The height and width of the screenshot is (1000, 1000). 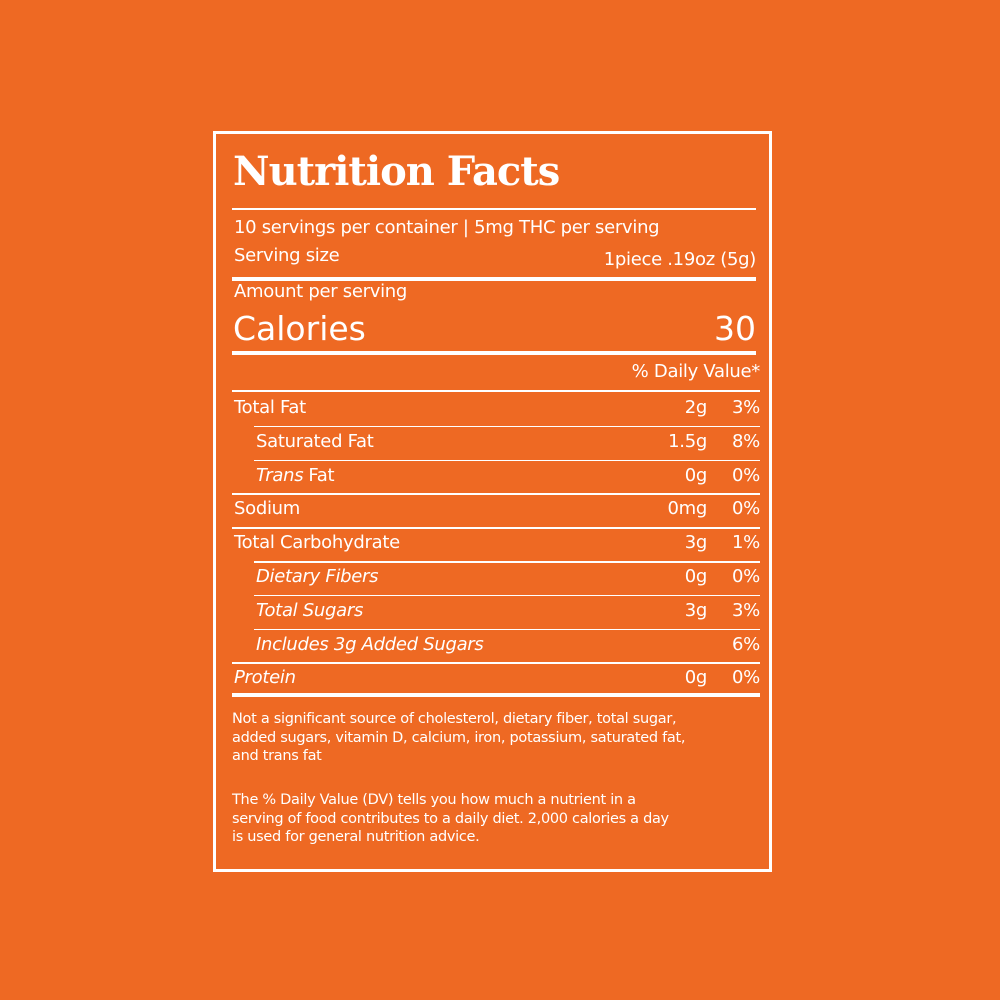 I want to click on nutrient-dv: 8%, so click(x=746, y=441).